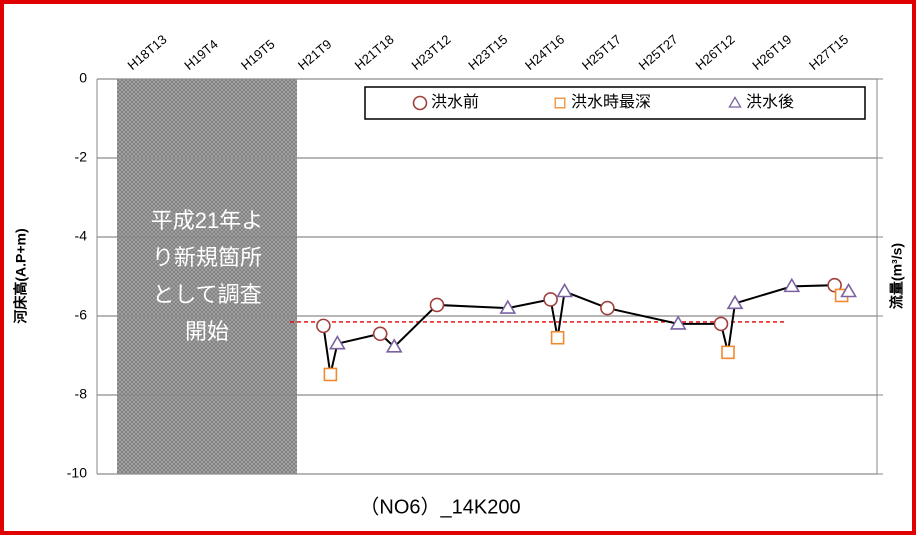  What do you see at coordinates (207, 331) in the screenshot?
I see `annotation: 開始` at bounding box center [207, 331].